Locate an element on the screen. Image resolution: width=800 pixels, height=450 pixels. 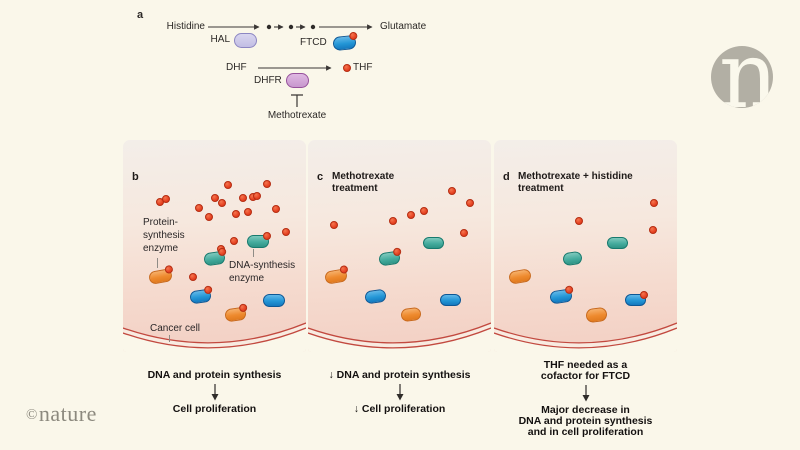
panel-d-title: Methotrexate + histidine treatment is located at coordinates (575, 182).